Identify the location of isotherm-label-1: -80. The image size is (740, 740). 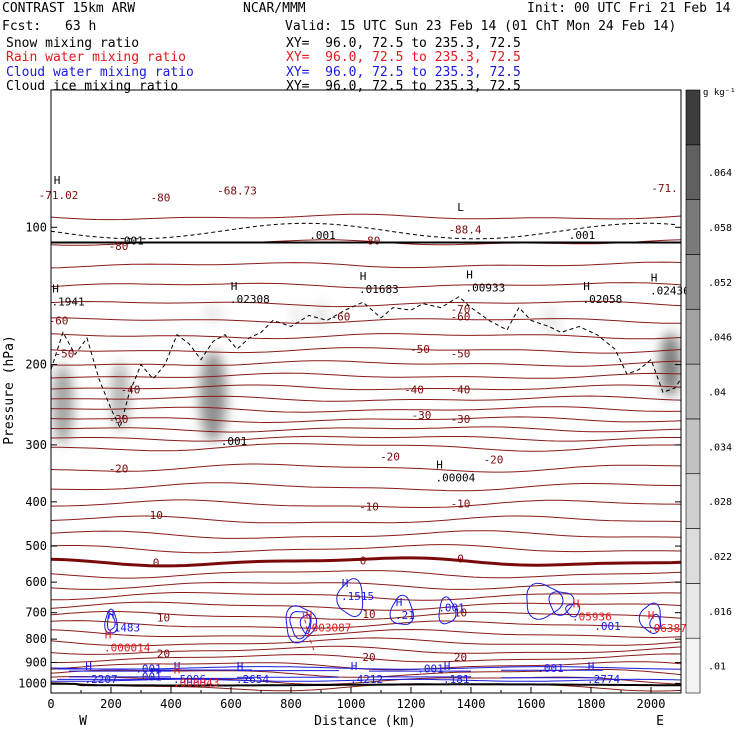
(371, 241).